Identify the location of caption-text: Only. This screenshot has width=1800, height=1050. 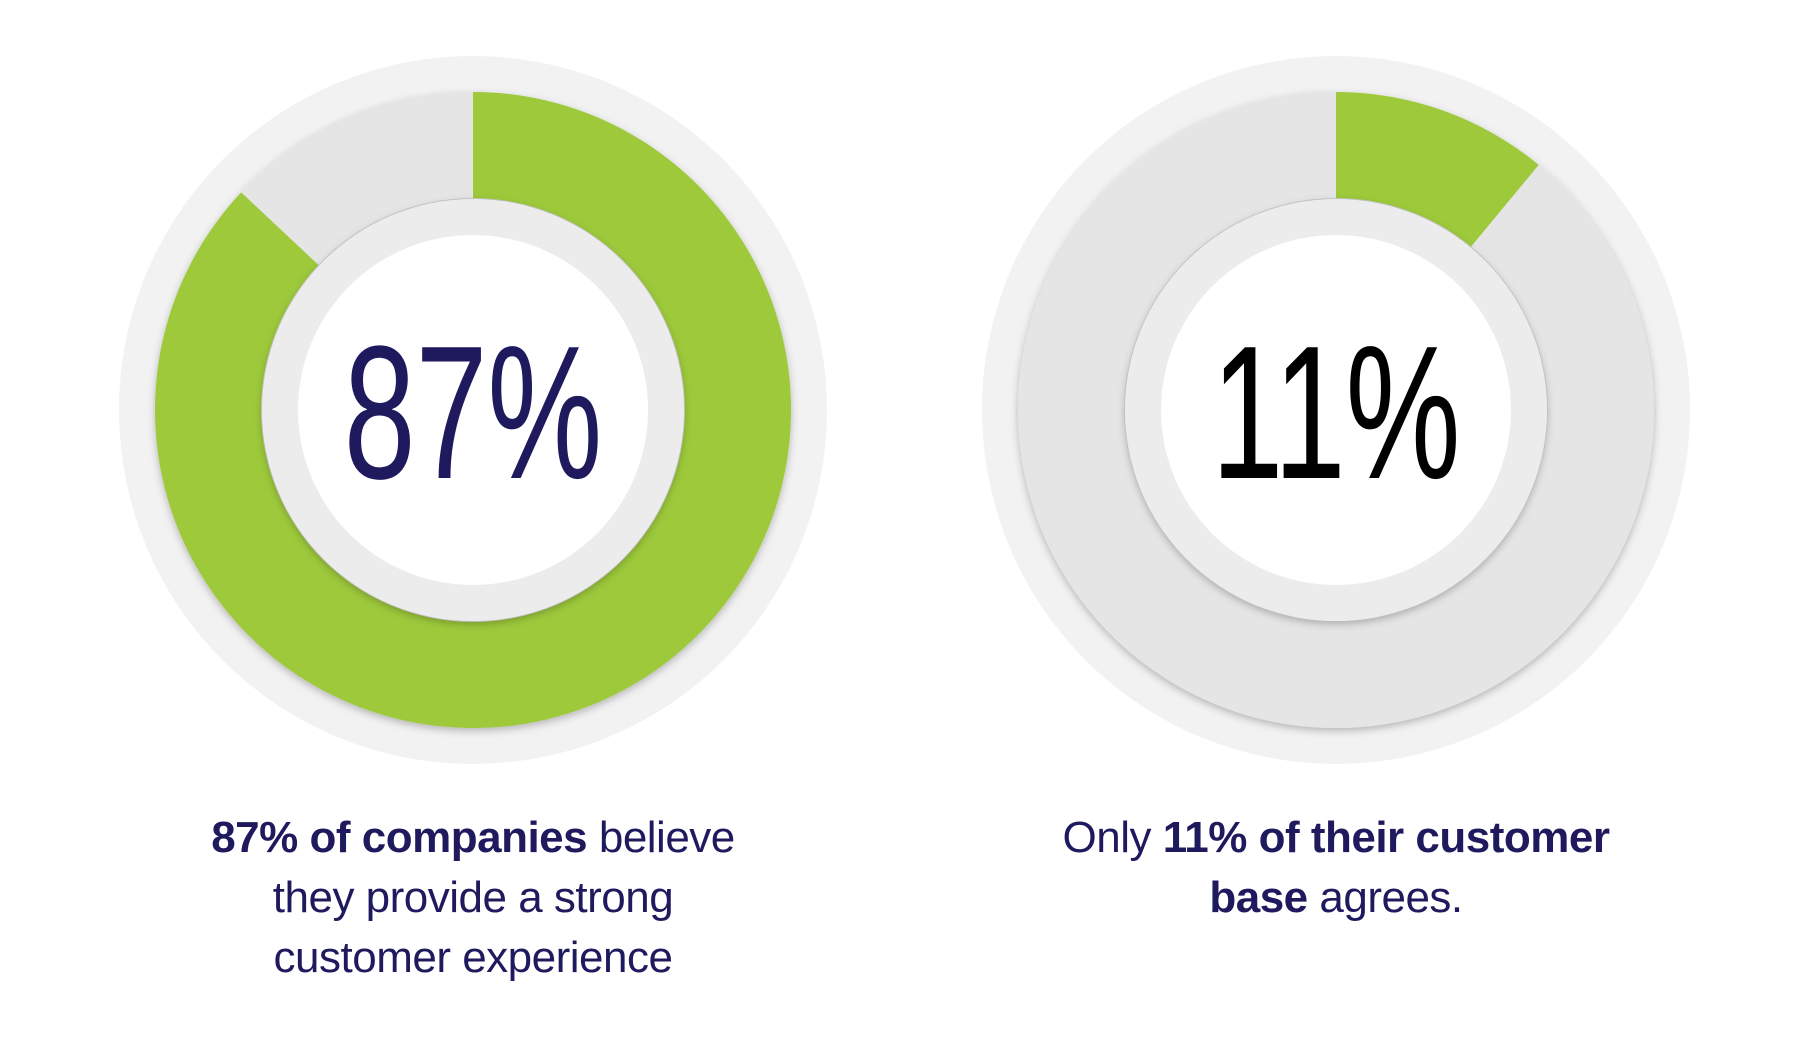
(1107, 837).